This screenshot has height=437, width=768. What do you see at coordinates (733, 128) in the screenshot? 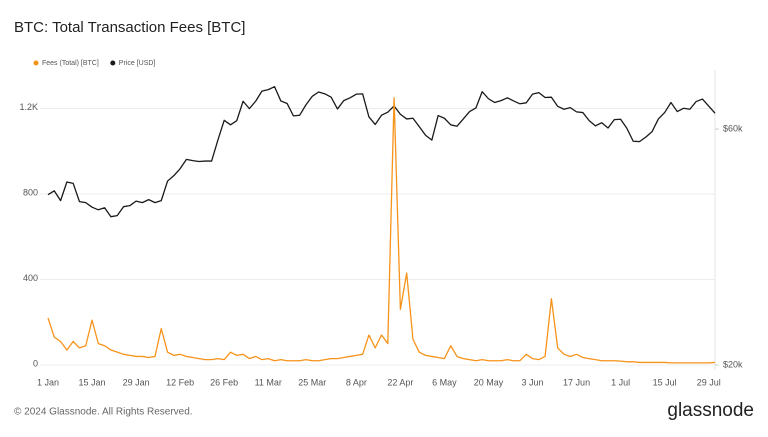
I see `y2-tick-label: $60k` at bounding box center [733, 128].